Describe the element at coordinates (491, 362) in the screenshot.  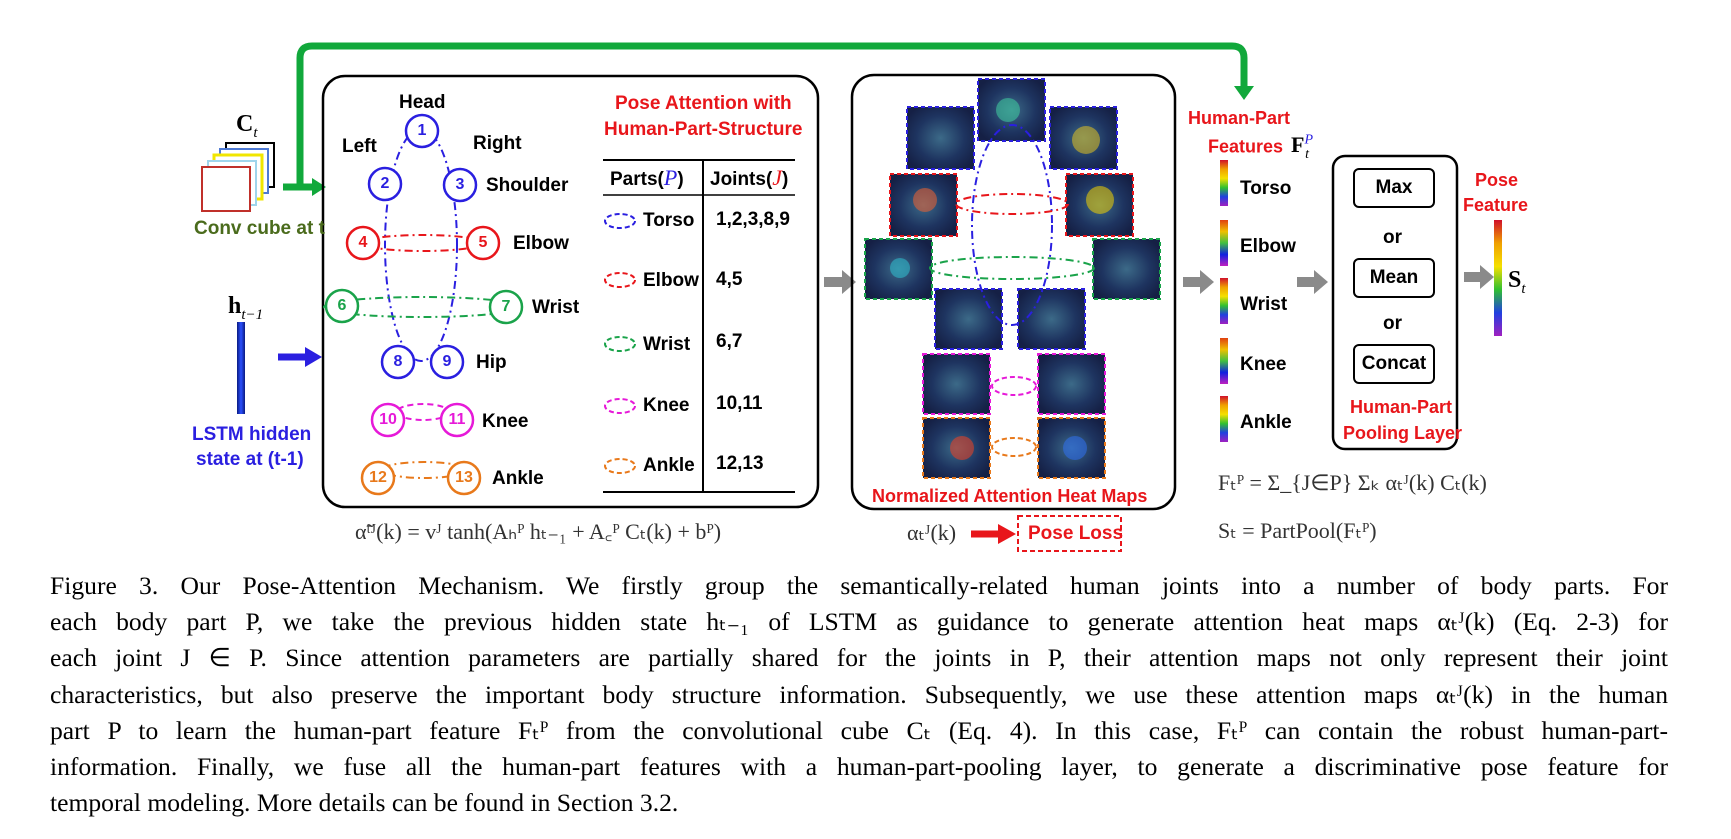
I see `hip-label: Hip` at that location.